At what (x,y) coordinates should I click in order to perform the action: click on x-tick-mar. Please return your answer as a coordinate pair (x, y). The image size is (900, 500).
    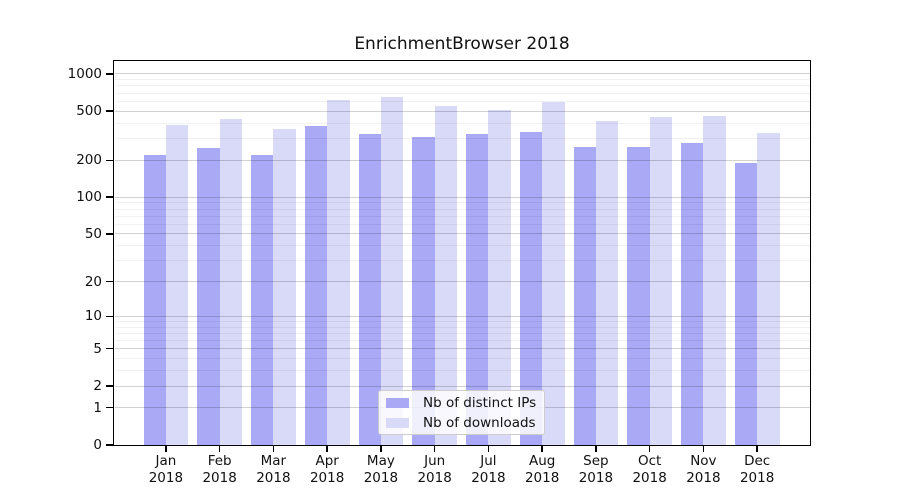
    Looking at the image, I should click on (273, 449).